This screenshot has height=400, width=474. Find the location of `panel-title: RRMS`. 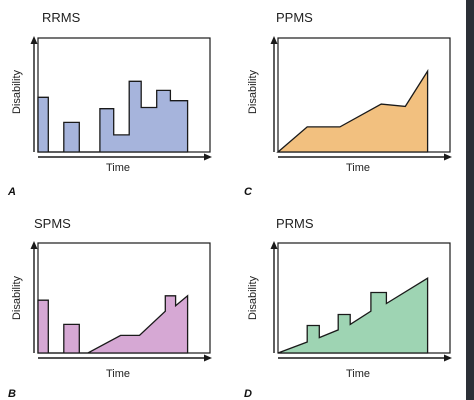

panel-title: RRMS is located at coordinates (61, 17).